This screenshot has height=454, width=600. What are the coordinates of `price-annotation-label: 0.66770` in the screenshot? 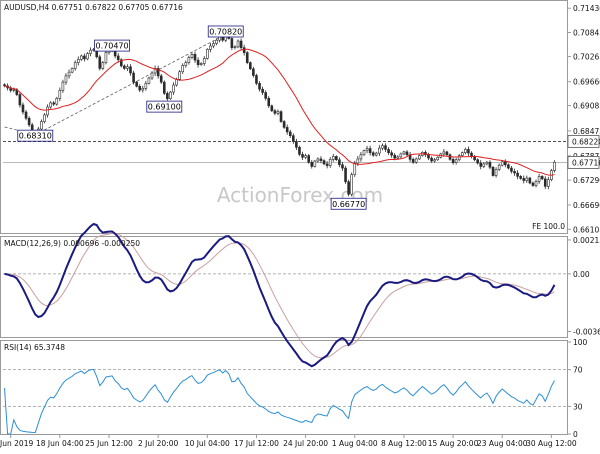 It's located at (348, 204).